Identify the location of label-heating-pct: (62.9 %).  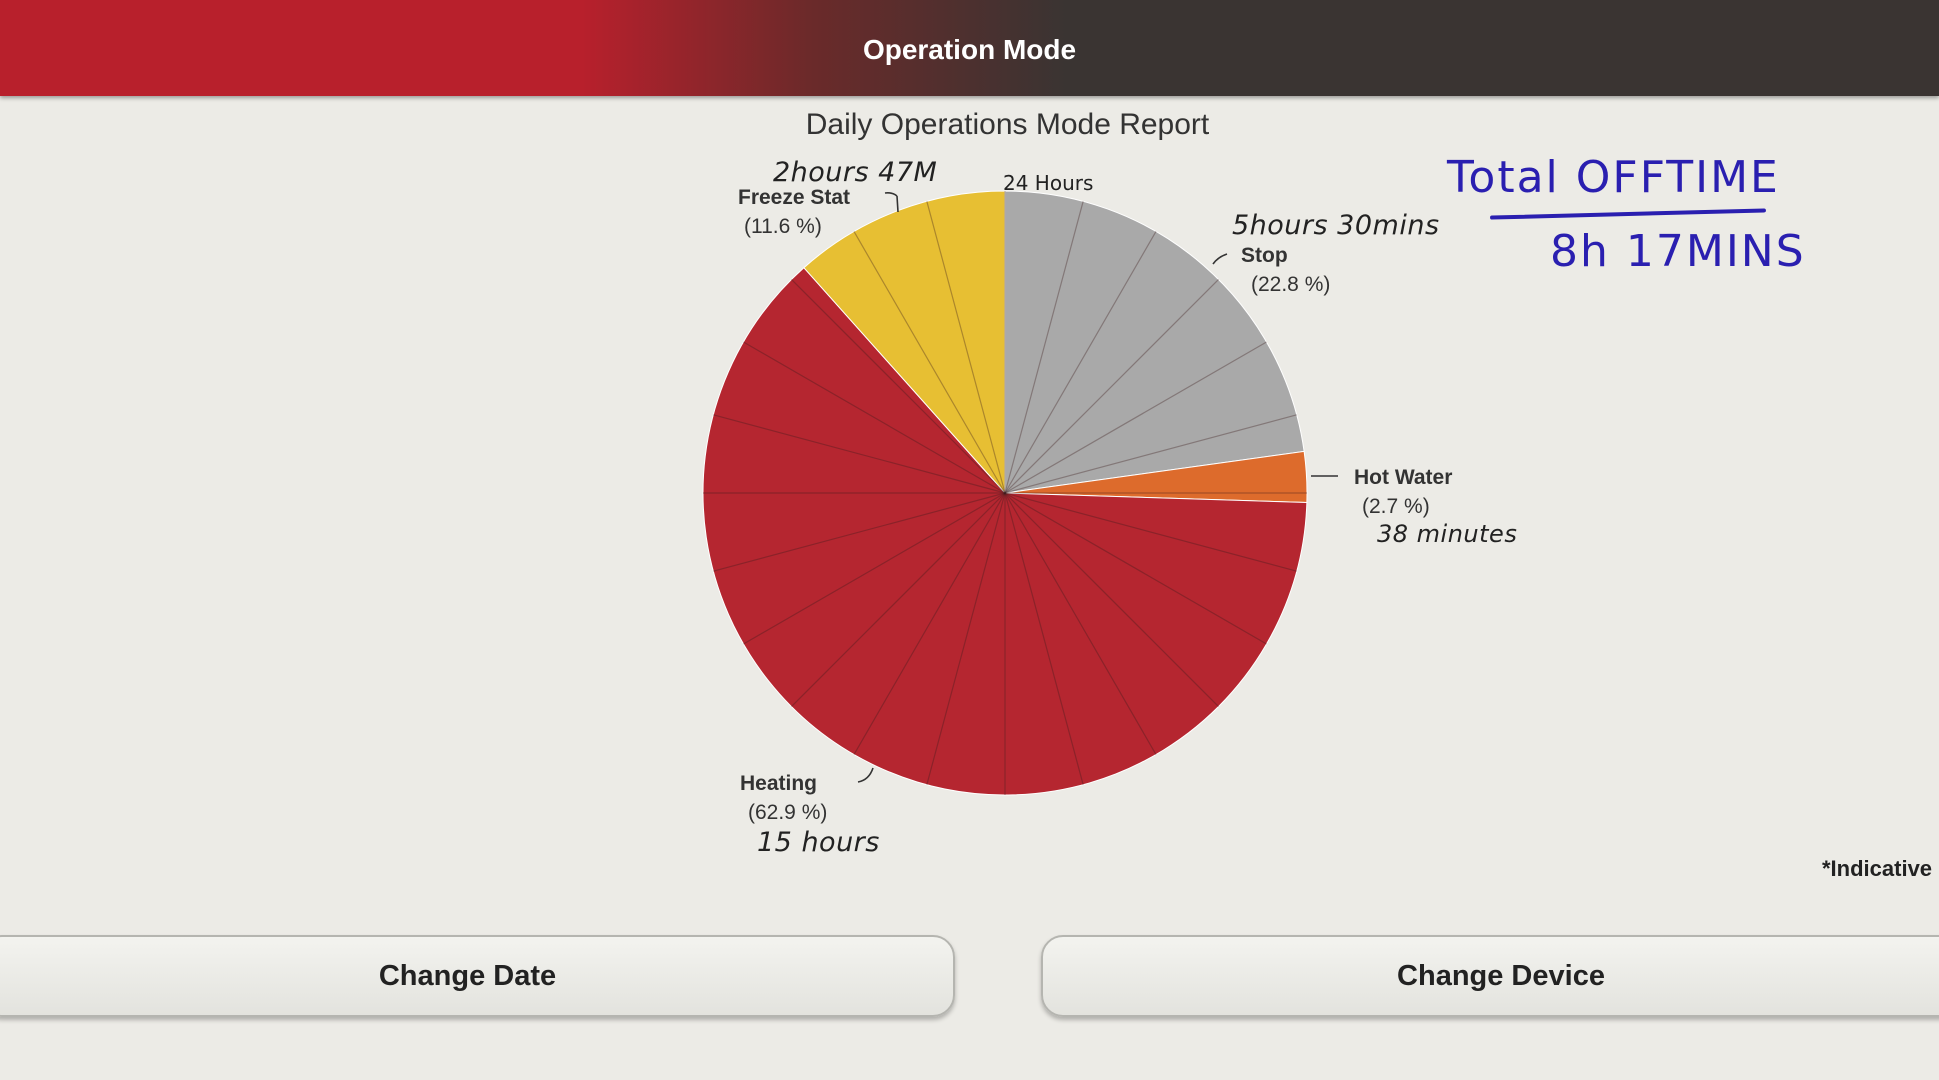
(788, 812).